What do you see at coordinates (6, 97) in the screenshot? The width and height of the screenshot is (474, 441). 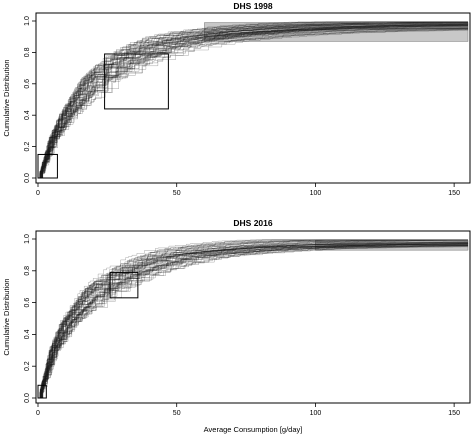 I see `y-axis-label: Cumulative Distribution` at bounding box center [6, 97].